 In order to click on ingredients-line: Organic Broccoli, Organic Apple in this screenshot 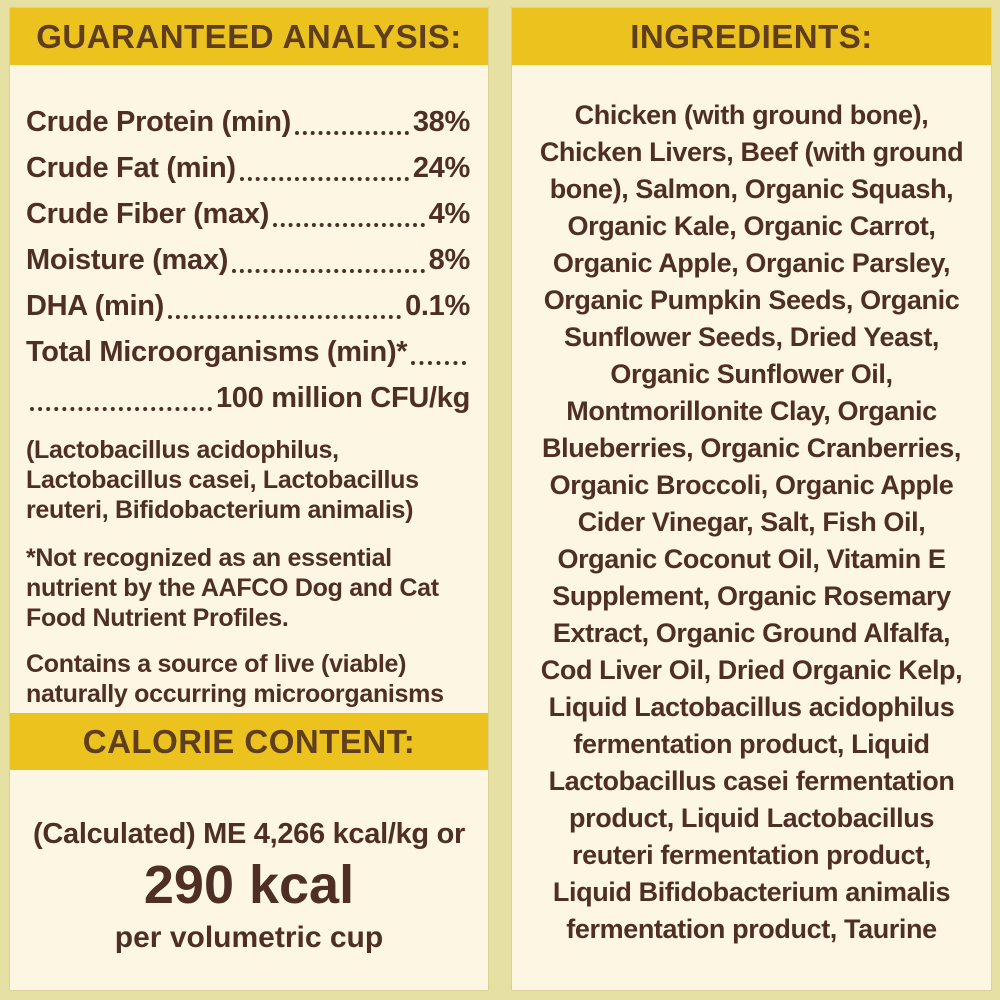, I will do `click(751, 485)`.